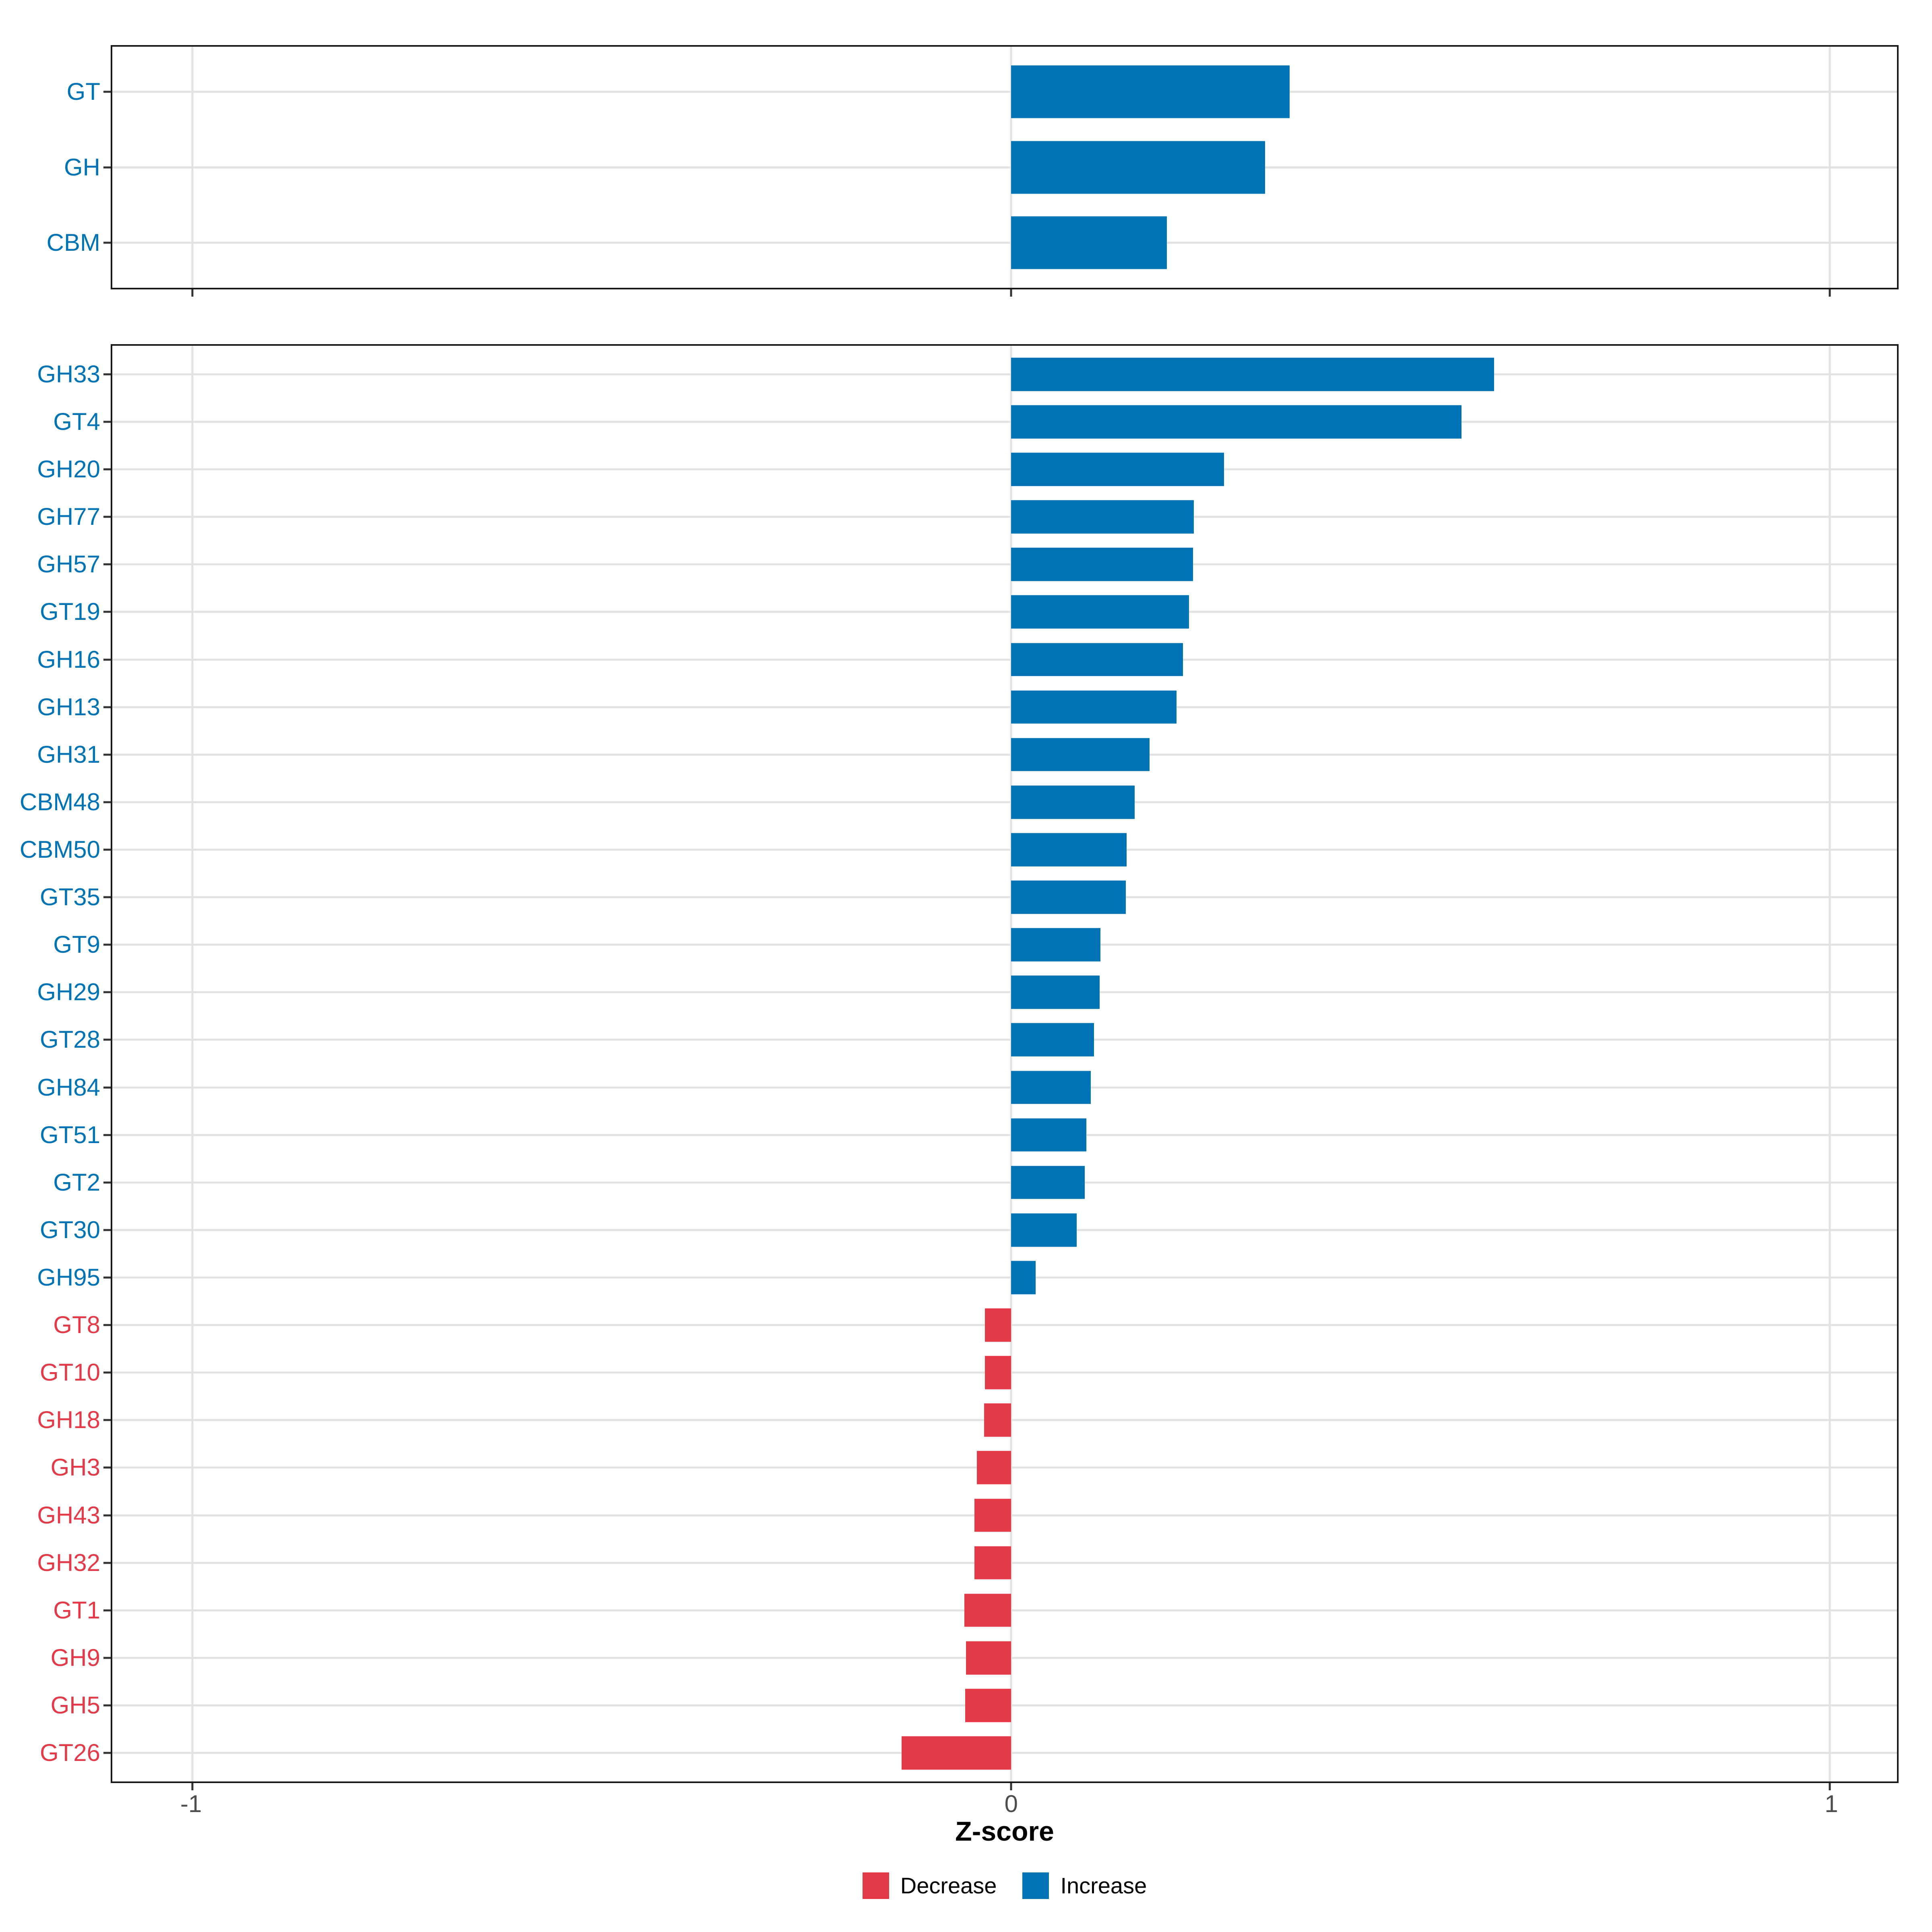  What do you see at coordinates (82, 167) in the screenshot?
I see `category-label-GH: GH` at bounding box center [82, 167].